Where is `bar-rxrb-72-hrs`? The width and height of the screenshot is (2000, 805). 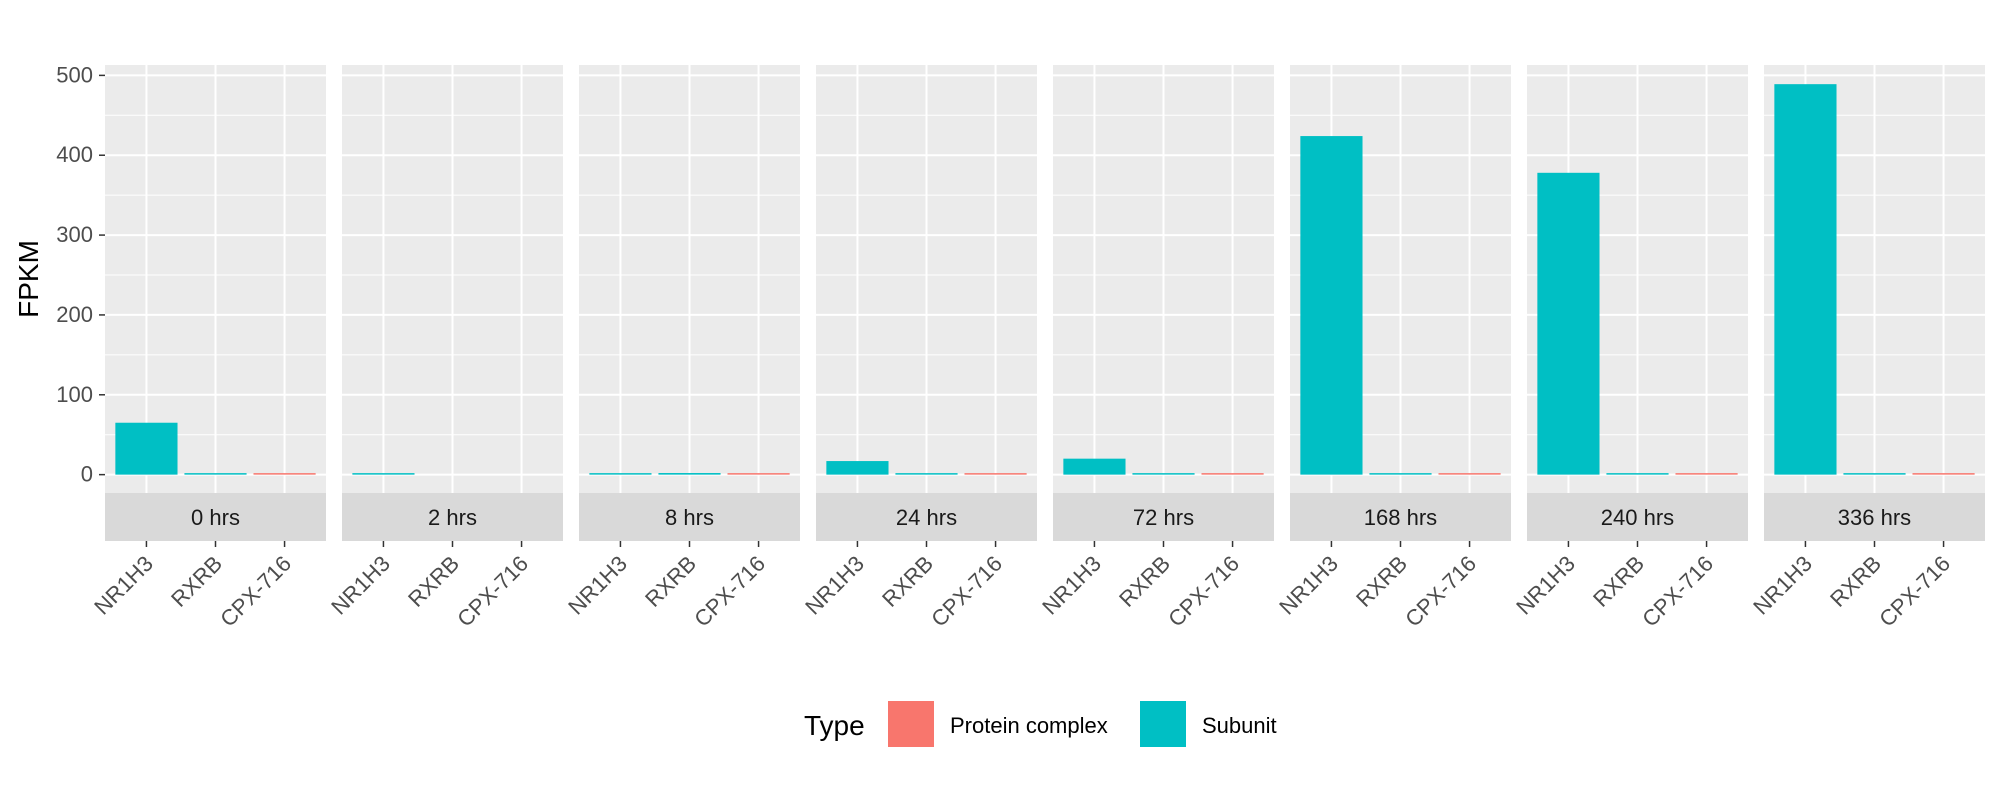
bar-rxrb-72-hrs is located at coordinates (1163, 474).